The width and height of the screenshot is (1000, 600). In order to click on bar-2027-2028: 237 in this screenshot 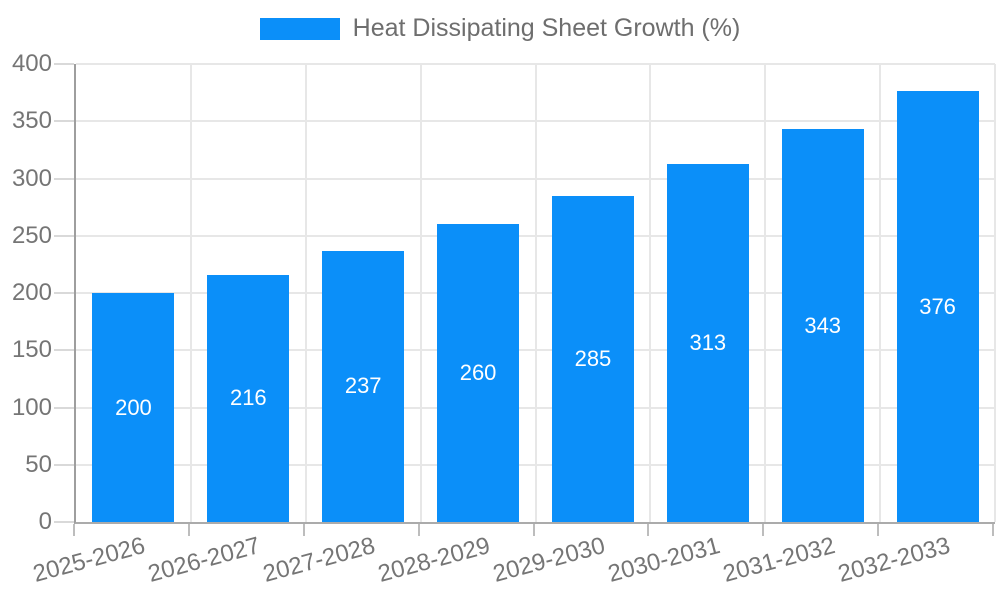, I will do `click(363, 386)`.